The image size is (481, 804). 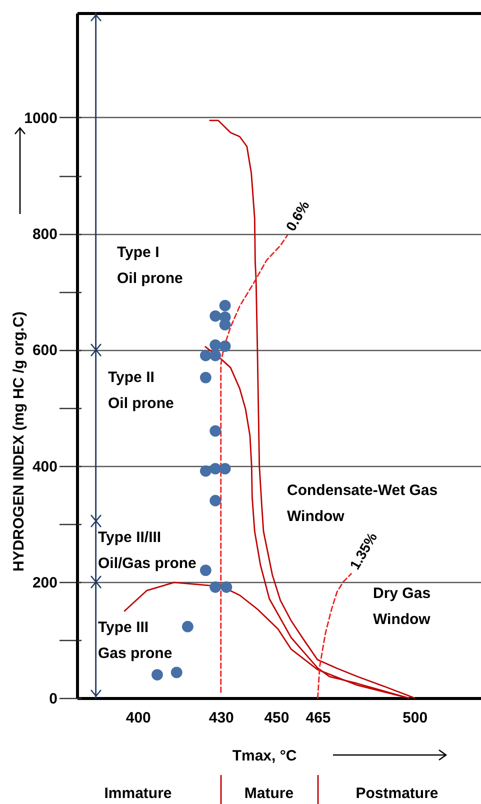 What do you see at coordinates (45, 467) in the screenshot?
I see `y-tick-label: 400` at bounding box center [45, 467].